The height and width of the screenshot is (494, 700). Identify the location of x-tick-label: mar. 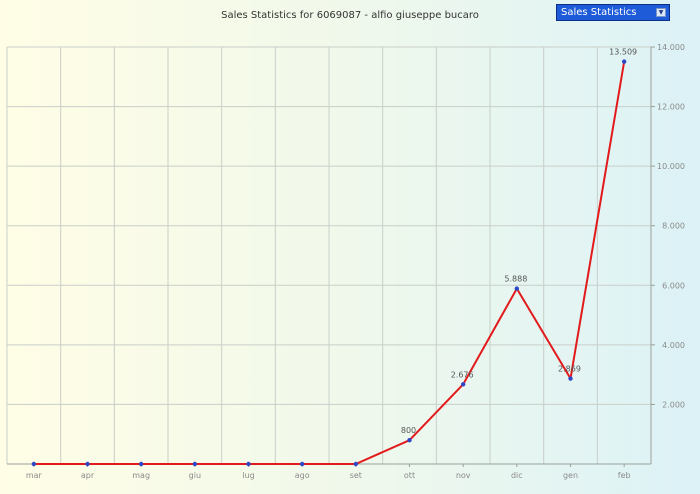
(34, 475).